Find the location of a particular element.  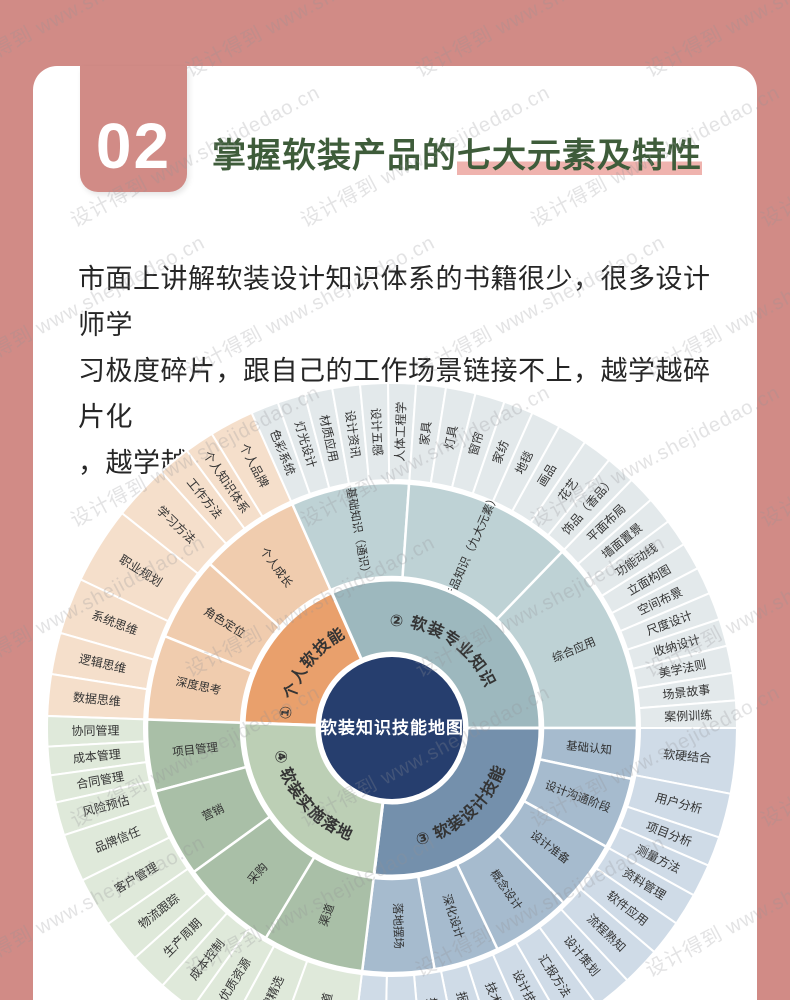

section-number-badge: 02 is located at coordinates (133, 129).